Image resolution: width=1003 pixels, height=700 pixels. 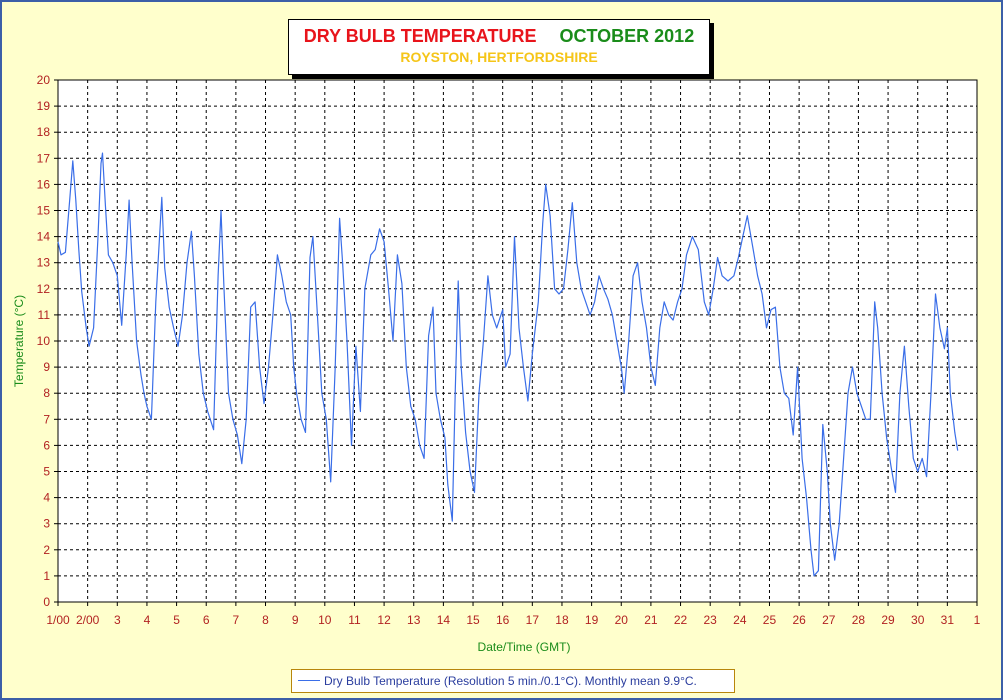 I want to click on y-tick-label: 6, so click(x=46, y=445).